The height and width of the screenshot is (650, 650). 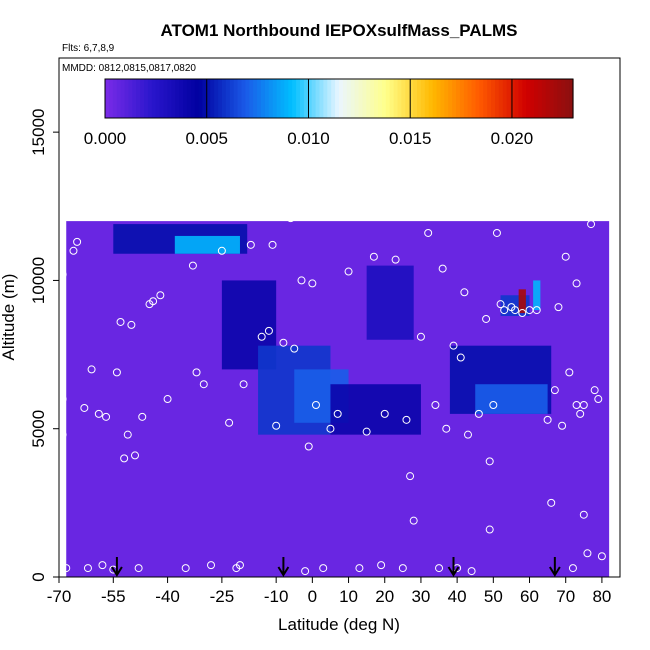 What do you see at coordinates (167, 596) in the screenshot?
I see `x-tick-label: -40` at bounding box center [167, 596].